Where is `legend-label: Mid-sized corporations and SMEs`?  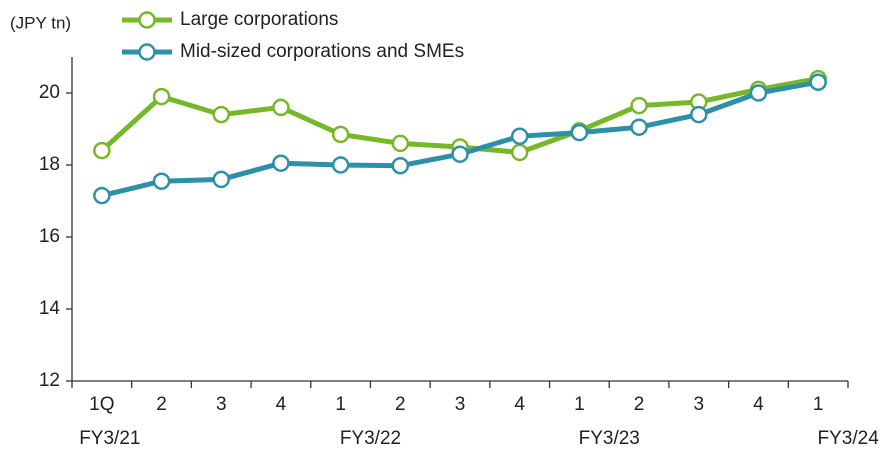 legend-label: Mid-sized corporations and SMEs is located at coordinates (322, 51).